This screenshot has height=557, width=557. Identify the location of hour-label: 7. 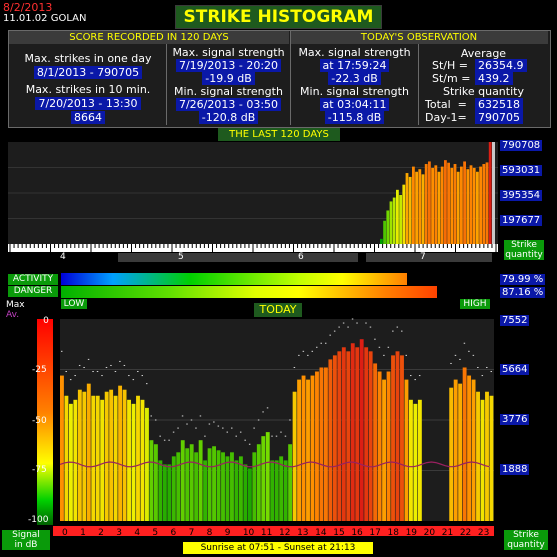
(191, 533).